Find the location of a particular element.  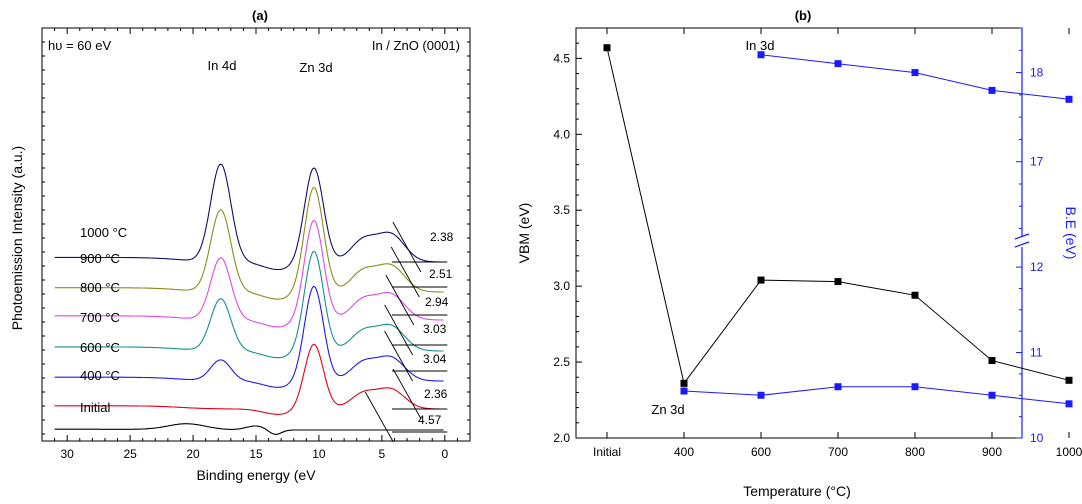

x-tick-label: 30 is located at coordinates (67, 454).